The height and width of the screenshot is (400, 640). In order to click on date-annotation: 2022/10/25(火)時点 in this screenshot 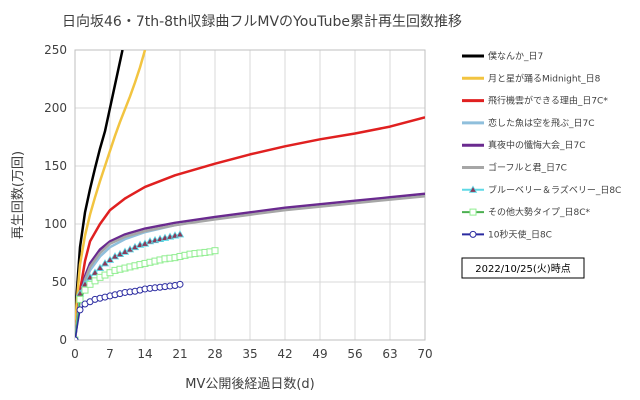, I will do `click(523, 268)`.